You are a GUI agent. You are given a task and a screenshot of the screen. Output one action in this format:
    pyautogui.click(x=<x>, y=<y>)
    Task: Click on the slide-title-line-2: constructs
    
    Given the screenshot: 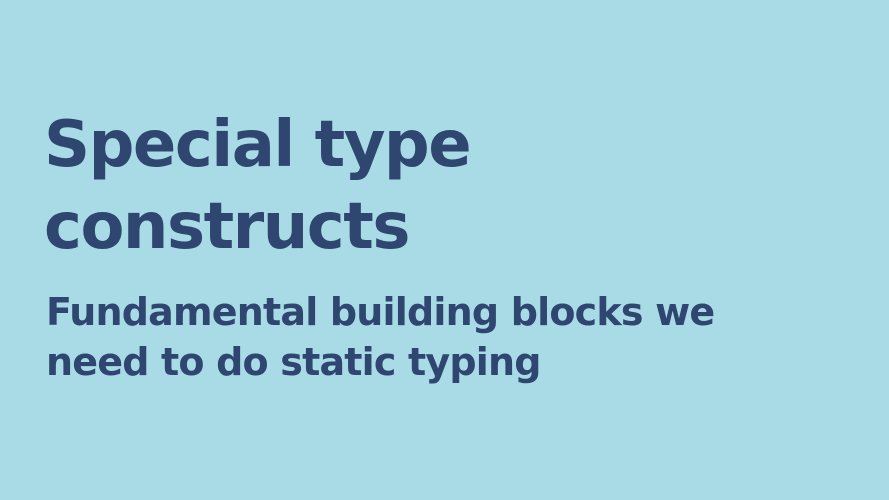 What is the action you would take?
    pyautogui.click(x=227, y=227)
    